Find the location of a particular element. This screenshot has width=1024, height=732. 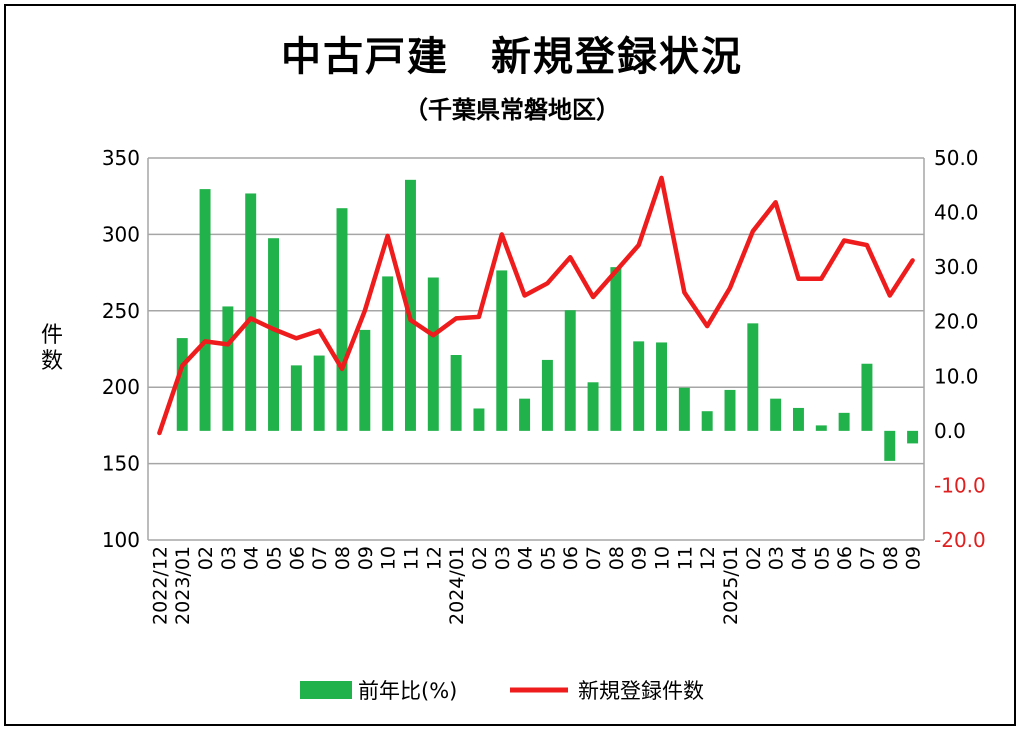

y-axis-label: 件数 is located at coordinates (52, 348).